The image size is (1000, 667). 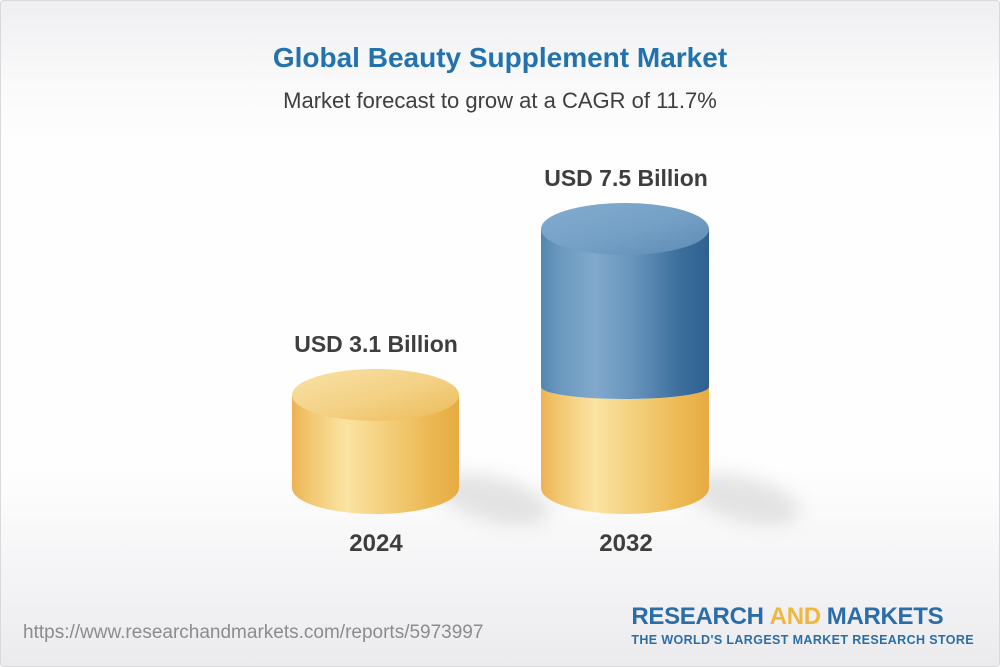 I want to click on logo-wordmark: RESEARCH AND MARKETS, so click(x=802, y=617).